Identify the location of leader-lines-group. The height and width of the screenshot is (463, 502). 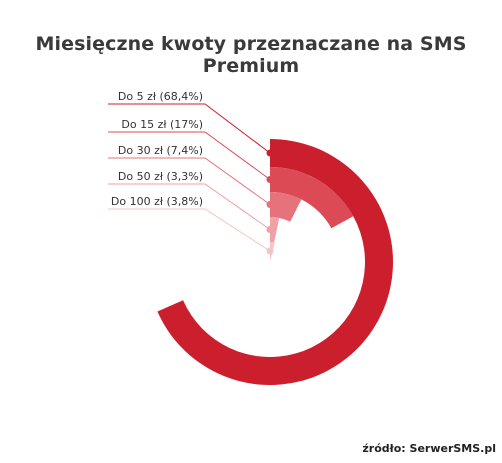
(191, 179).